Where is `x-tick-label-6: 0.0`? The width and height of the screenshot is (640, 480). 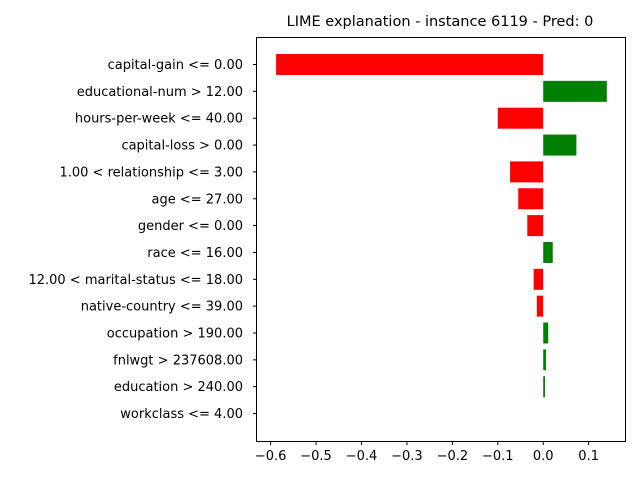
x-tick-label-6: 0.0 is located at coordinates (543, 456).